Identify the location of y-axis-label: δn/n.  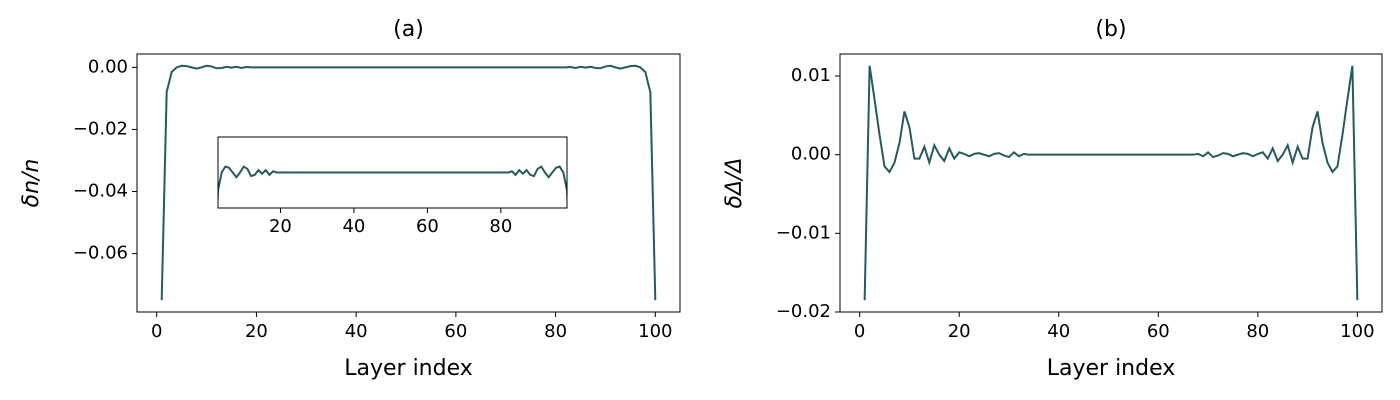
(31, 183).